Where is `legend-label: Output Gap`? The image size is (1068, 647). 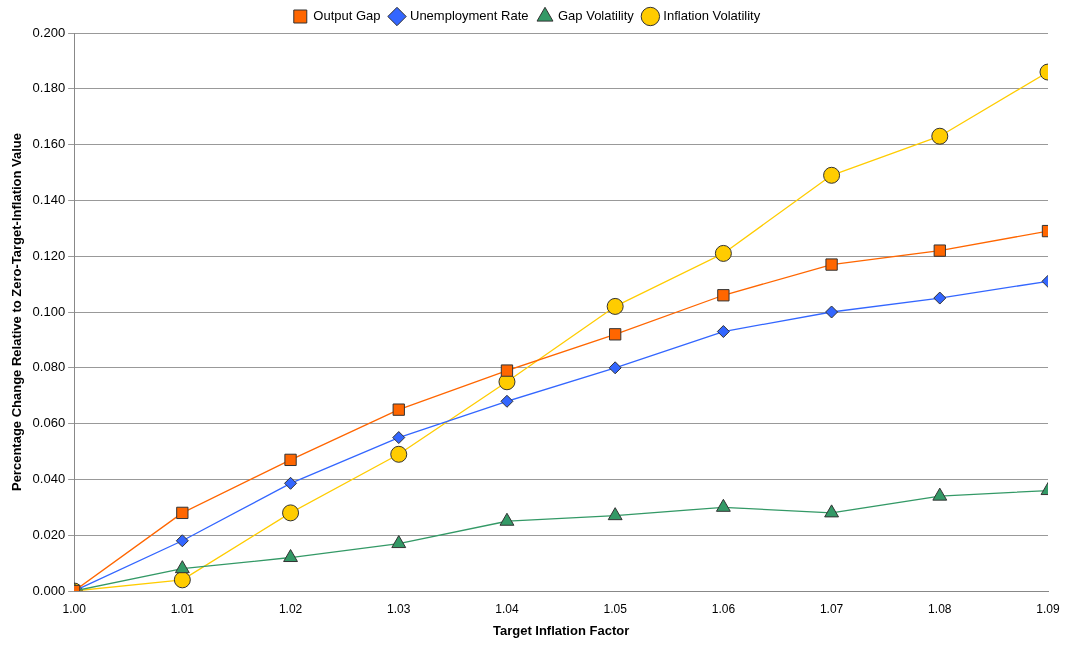 legend-label: Output Gap is located at coordinates (347, 16).